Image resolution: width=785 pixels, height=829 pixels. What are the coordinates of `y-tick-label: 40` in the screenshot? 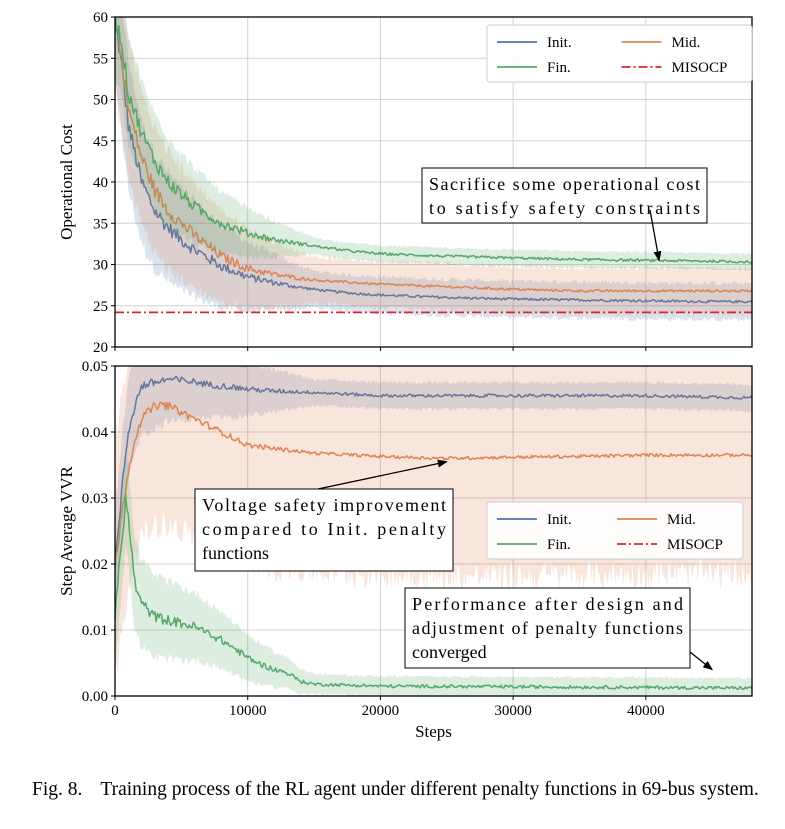 It's located at (100, 183).